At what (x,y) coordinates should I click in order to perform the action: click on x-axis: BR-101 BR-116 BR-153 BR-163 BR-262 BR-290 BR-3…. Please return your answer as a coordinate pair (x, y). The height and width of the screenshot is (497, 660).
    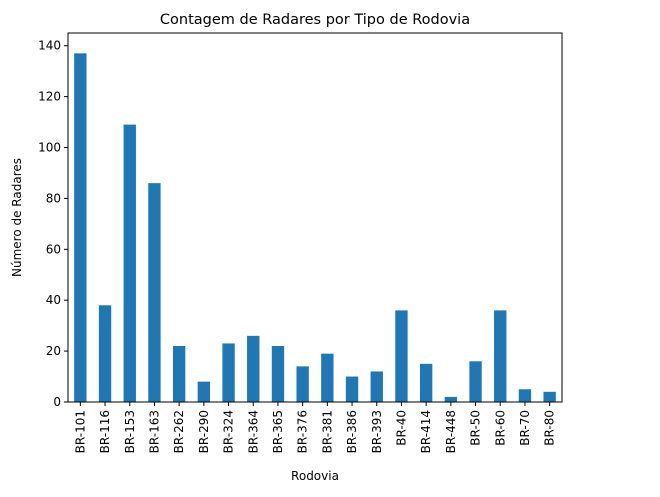
    Looking at the image, I should click on (315, 427).